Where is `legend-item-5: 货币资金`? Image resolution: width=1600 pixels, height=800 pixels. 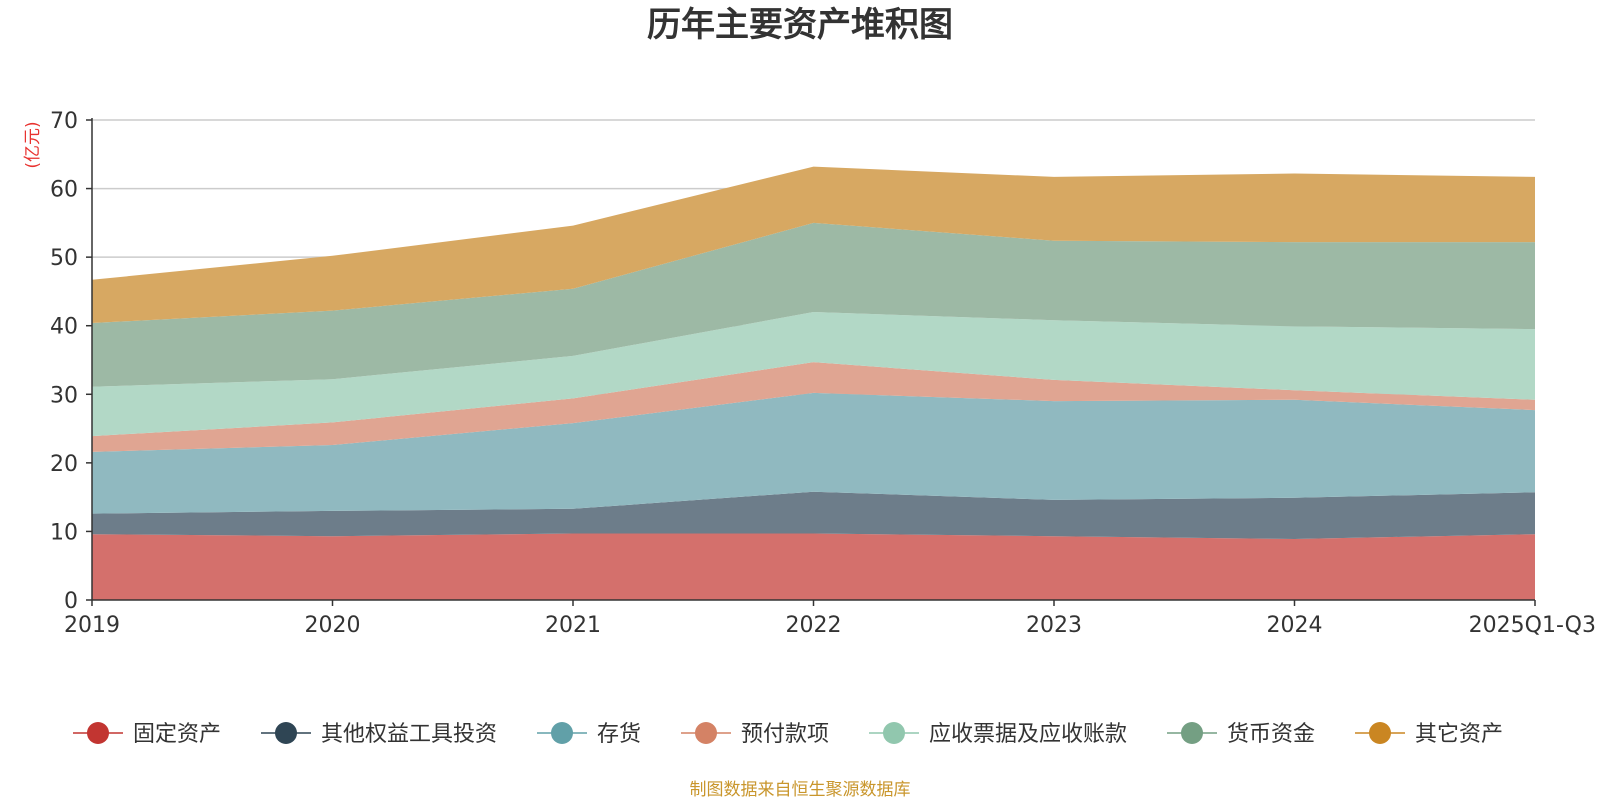 legend-item-5: 货币资金 is located at coordinates (1241, 734).